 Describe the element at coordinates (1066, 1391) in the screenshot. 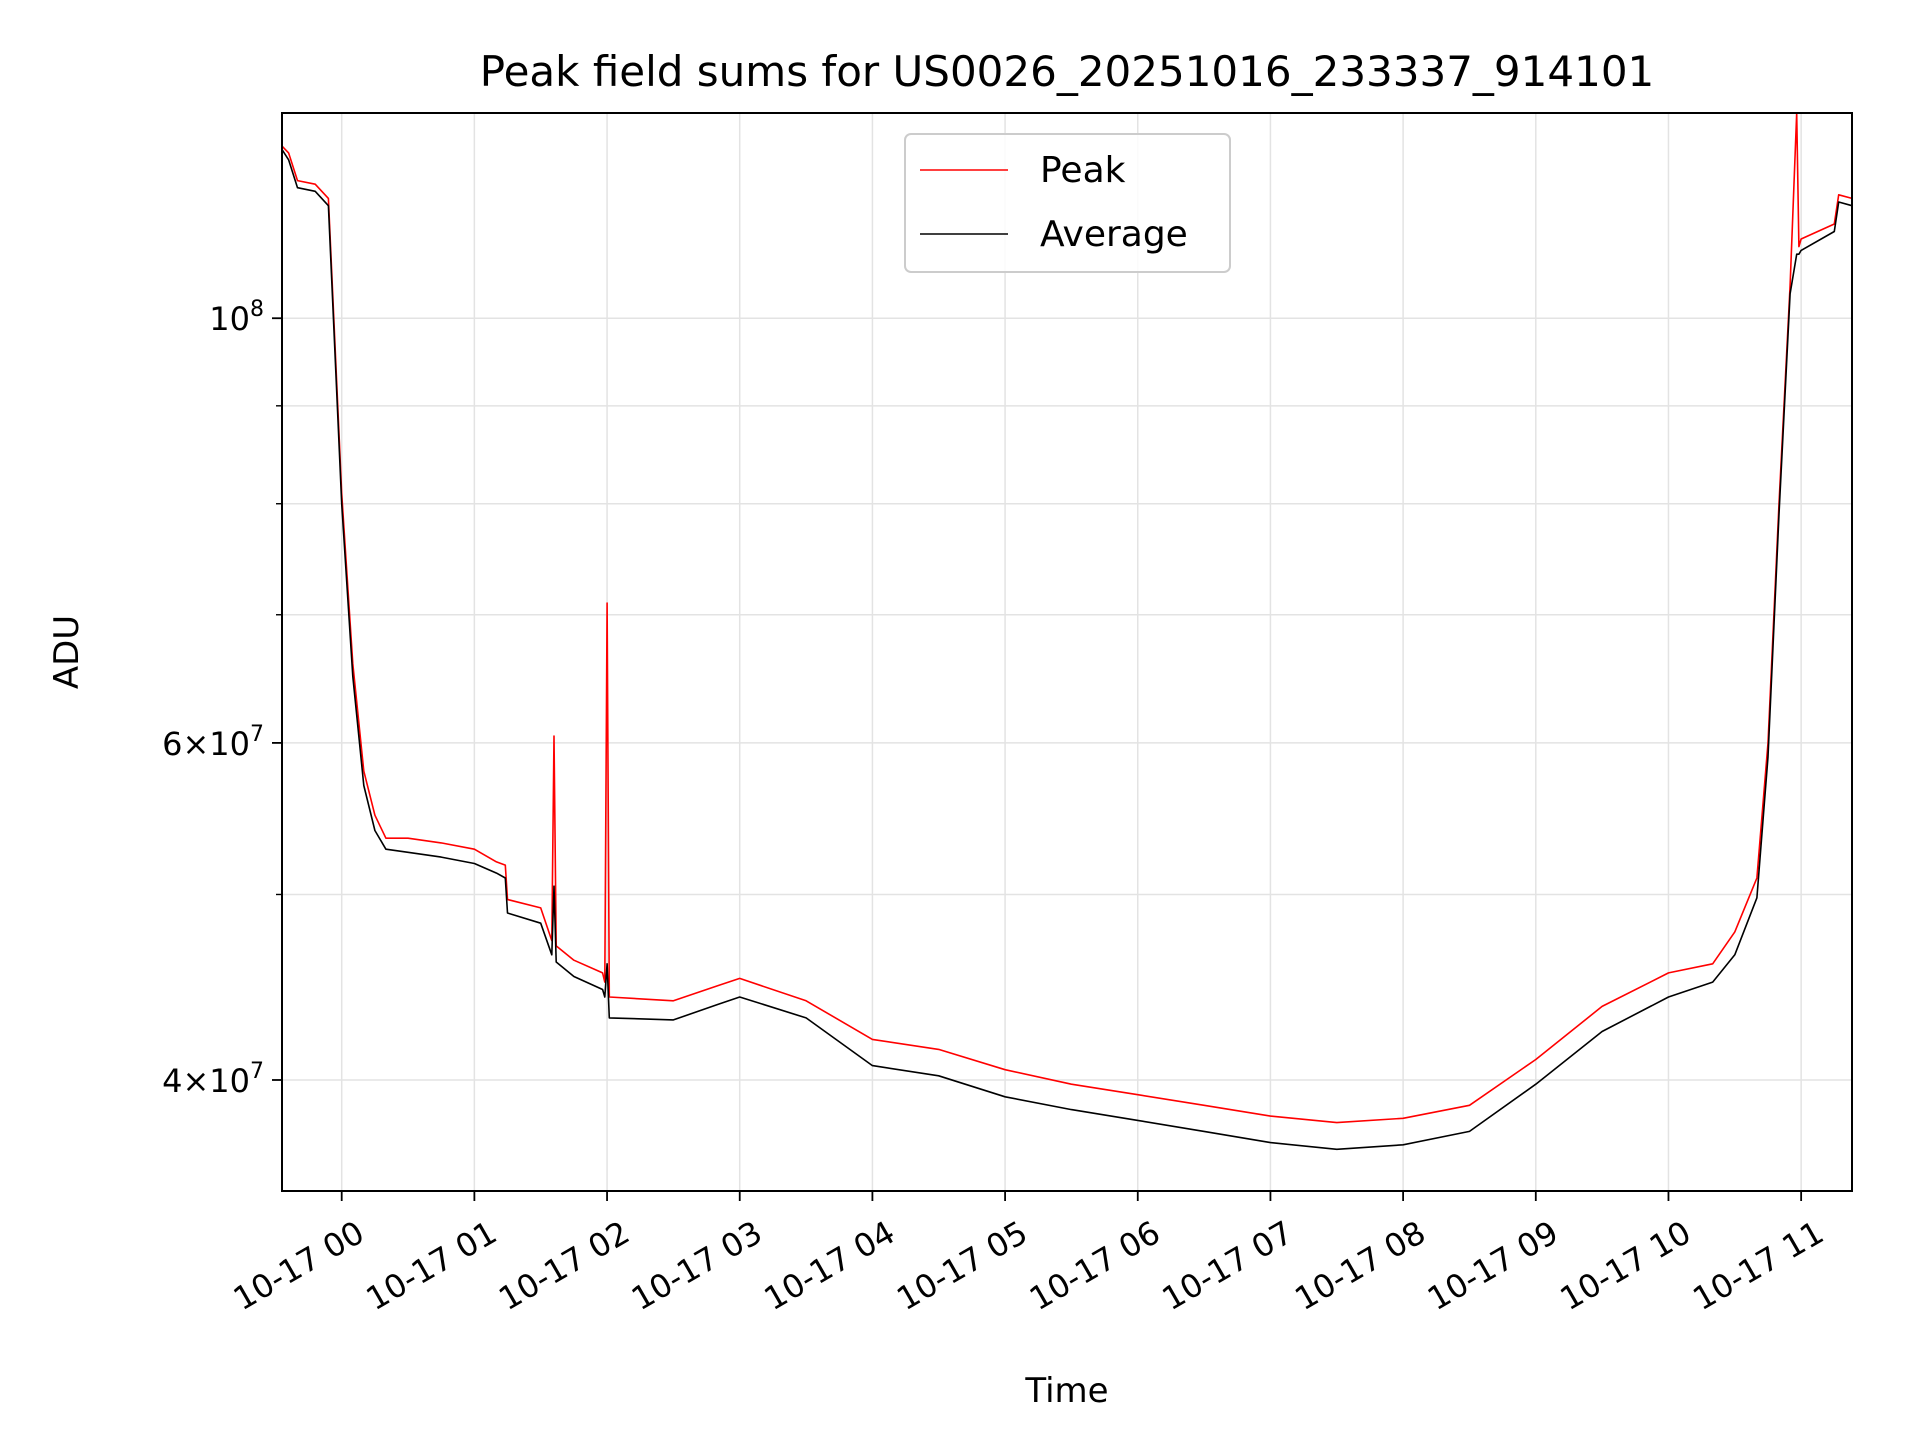

I see `x-axis-title: Time` at that location.